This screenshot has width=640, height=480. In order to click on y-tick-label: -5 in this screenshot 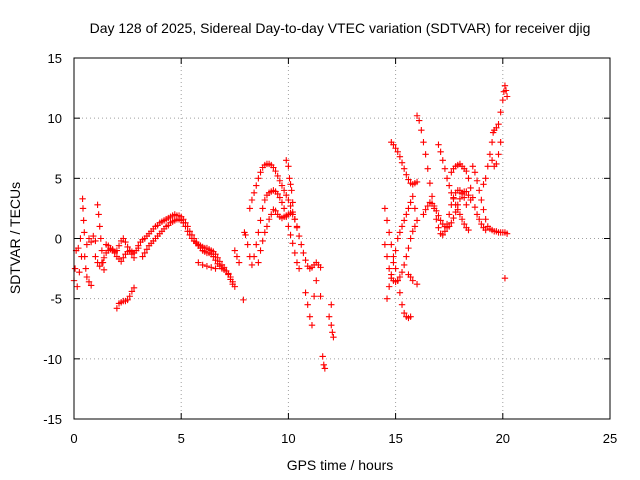, I will do `click(56, 299)`.